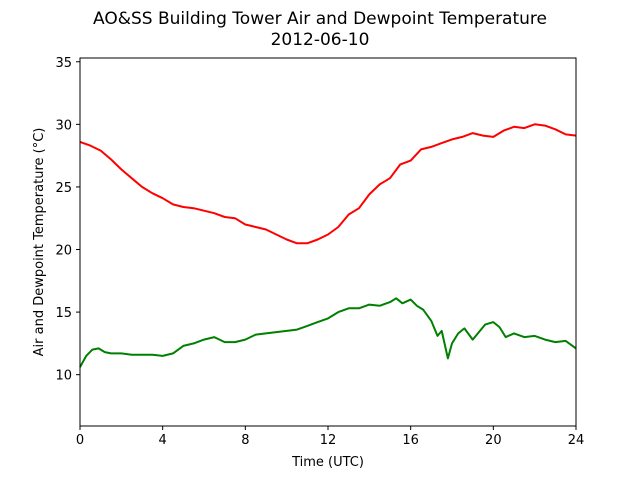  I want to click on x-axis-label: Time (UTC), so click(327, 462).